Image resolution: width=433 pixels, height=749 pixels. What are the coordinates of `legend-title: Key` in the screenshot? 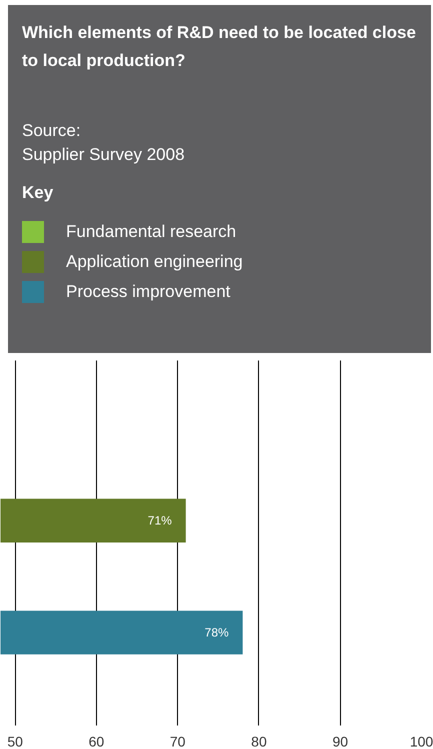 It's located at (38, 193).